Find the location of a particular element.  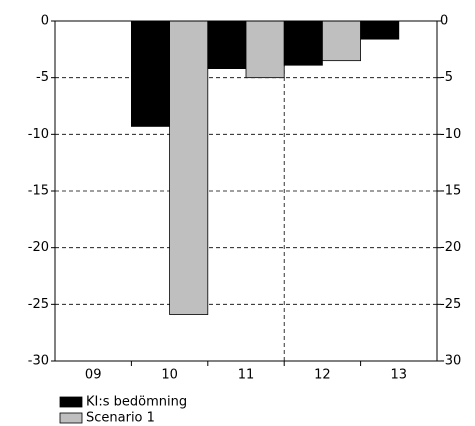

legend-label: Scenario 1 is located at coordinates (120, 418).